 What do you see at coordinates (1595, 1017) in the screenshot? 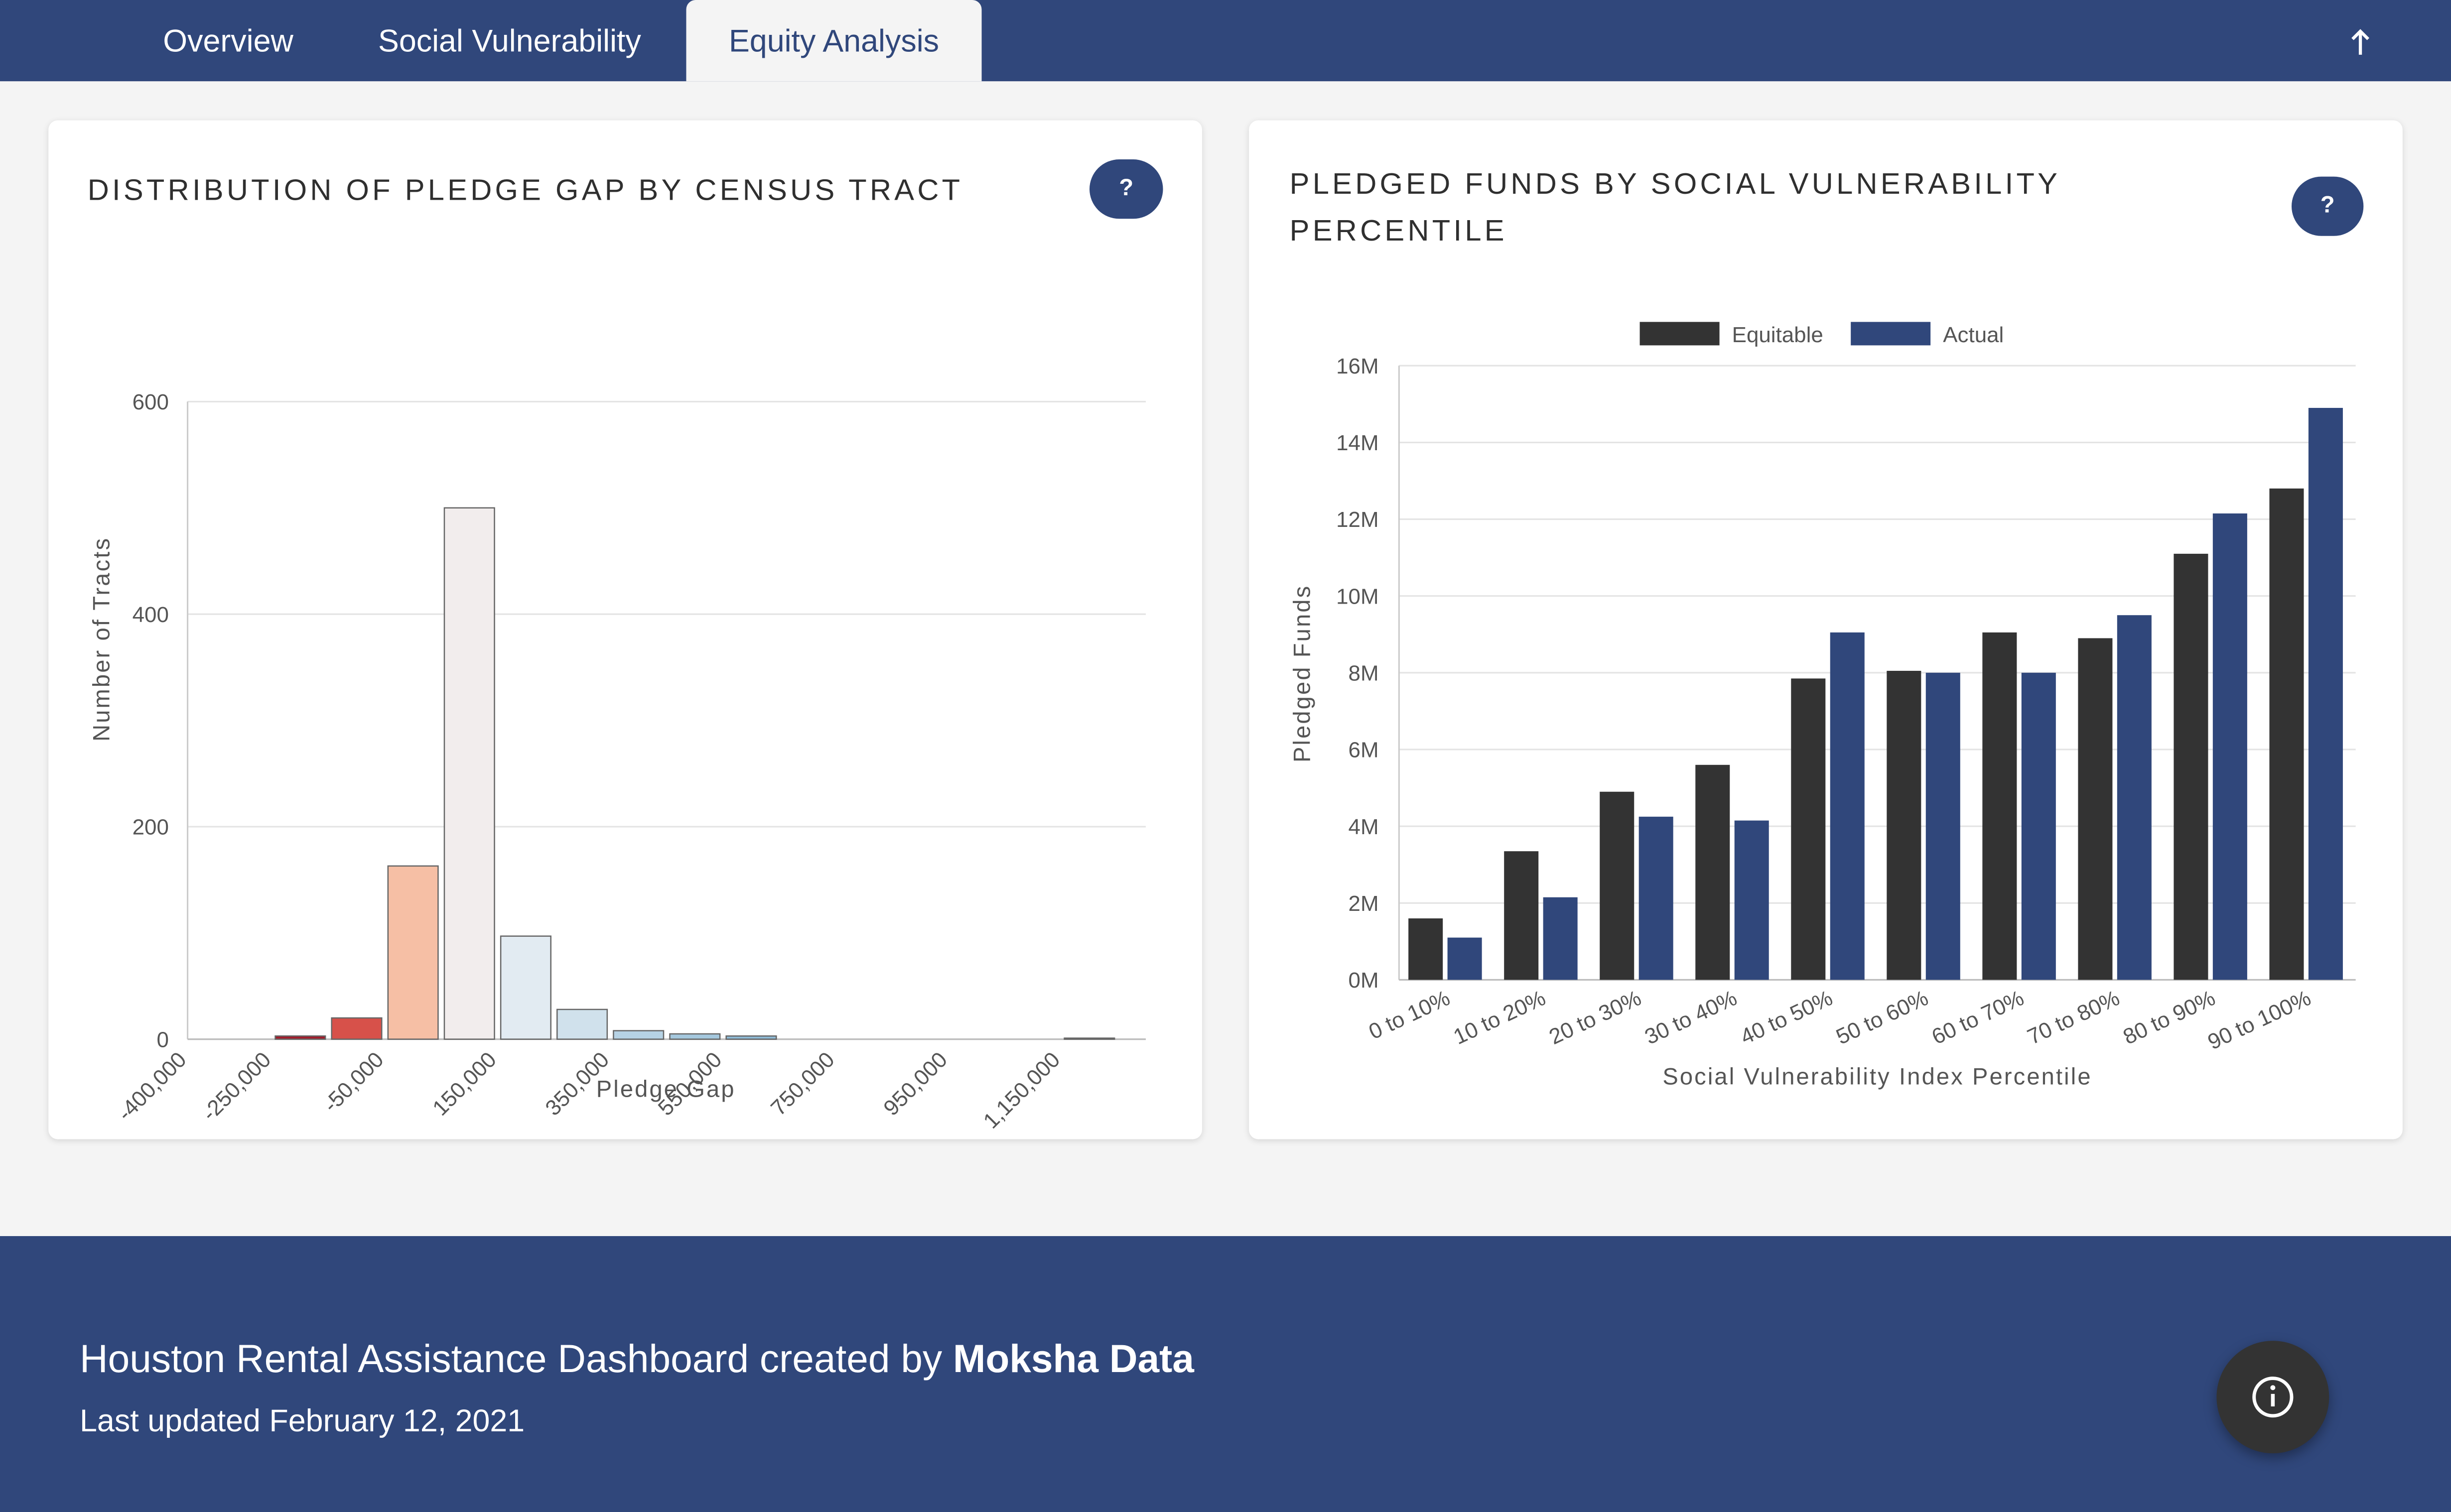
I see `bar-x-tick-label: 20 to 30%` at bounding box center [1595, 1017].